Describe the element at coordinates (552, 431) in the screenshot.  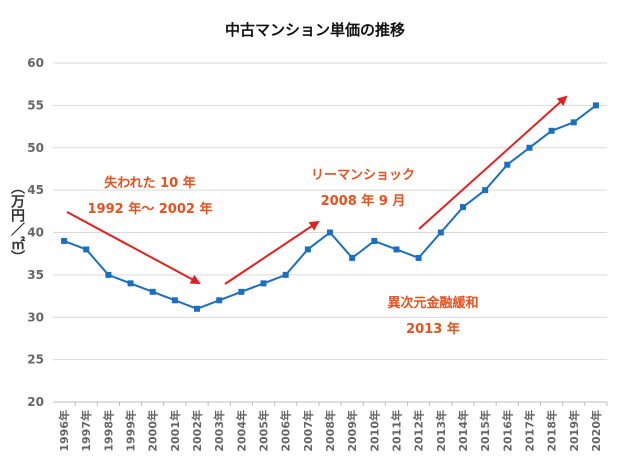
I see `x-tick-label: 2018年` at that location.